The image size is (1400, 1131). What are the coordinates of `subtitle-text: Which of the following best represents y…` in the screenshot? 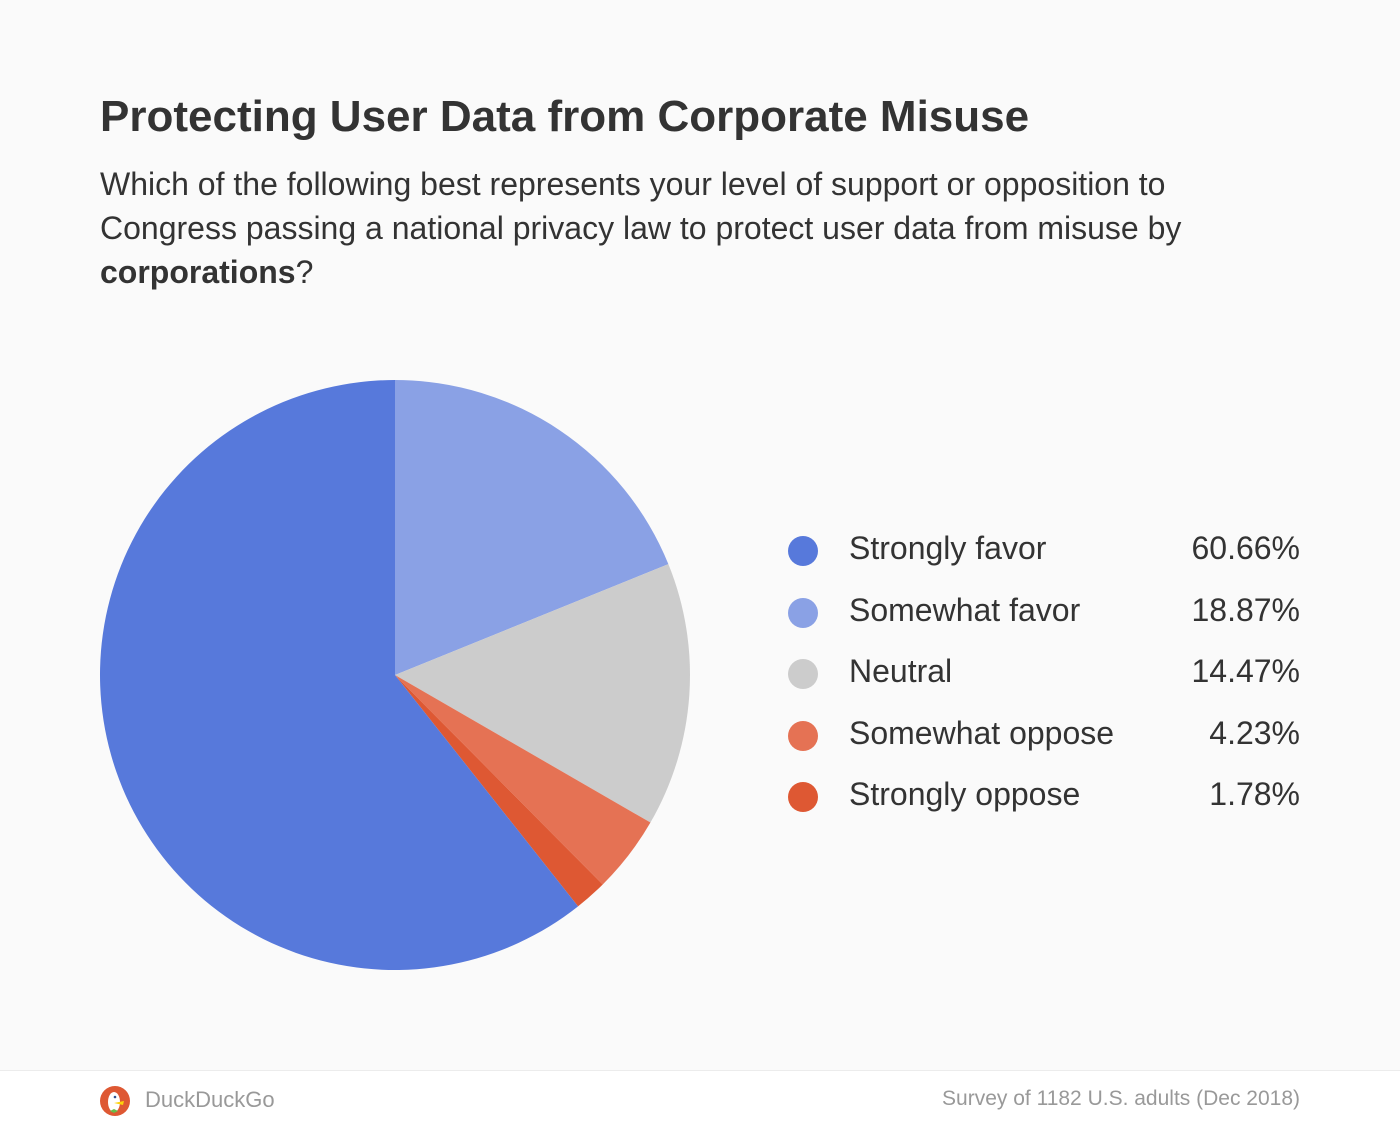 It's located at (641, 206).